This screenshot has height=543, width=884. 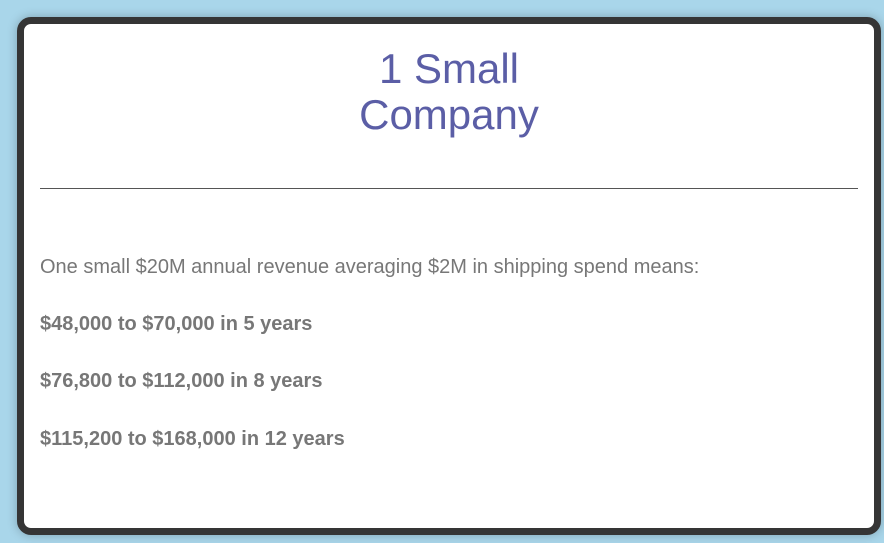 I want to click on savings-line: $115,200 to $168,000 in 12 years, so click(x=192, y=439).